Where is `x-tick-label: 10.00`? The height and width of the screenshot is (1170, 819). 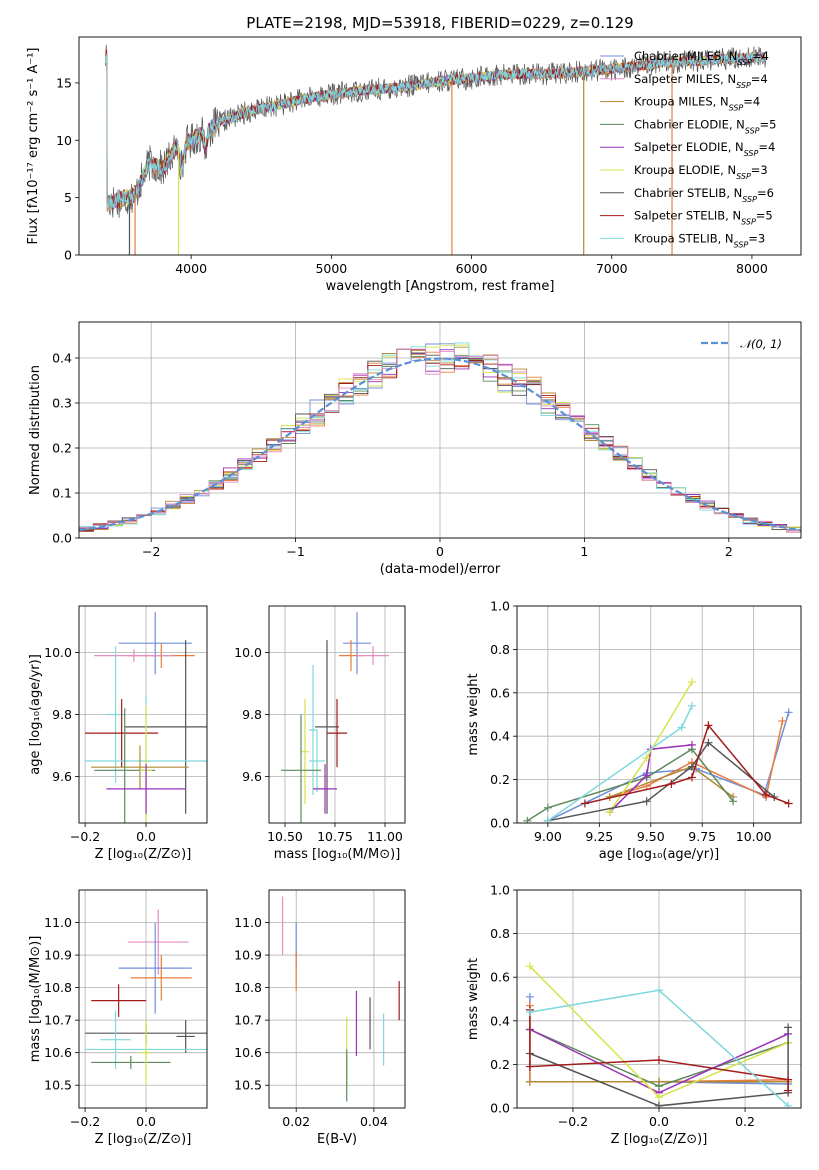
x-tick-label: 10.00 is located at coordinates (754, 836).